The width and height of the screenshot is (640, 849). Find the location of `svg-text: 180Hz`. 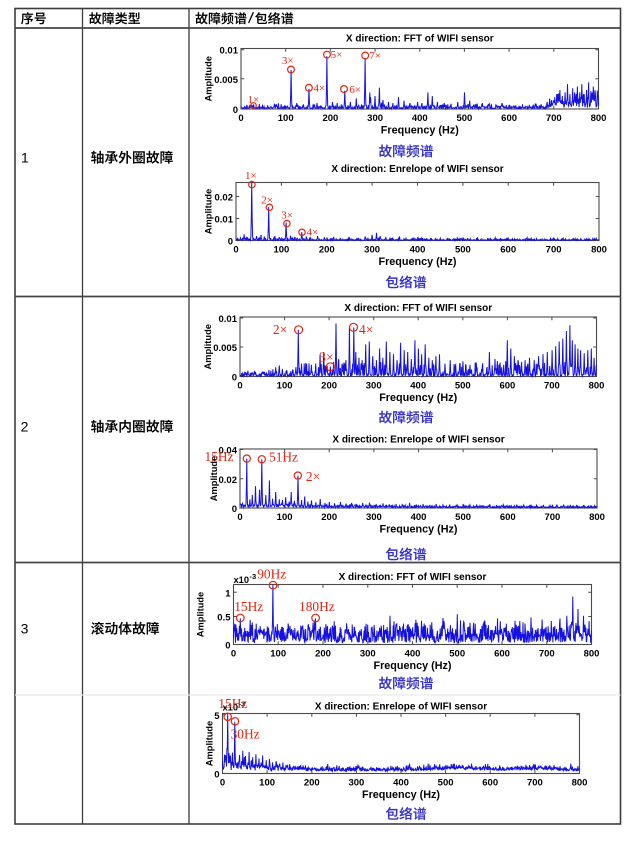

svg-text: 180Hz is located at coordinates (317, 606).